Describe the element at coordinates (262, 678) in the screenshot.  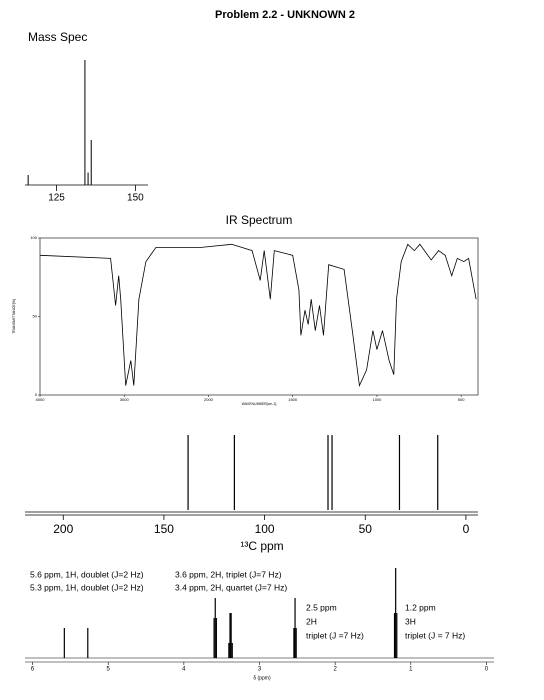
I see `x-axis-label: δ (ppm)` at that location.